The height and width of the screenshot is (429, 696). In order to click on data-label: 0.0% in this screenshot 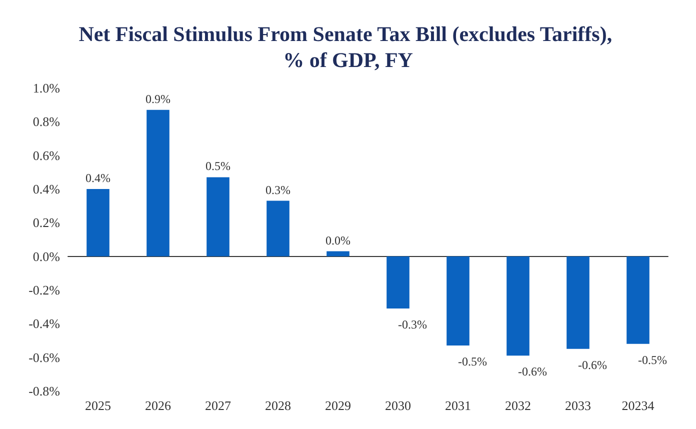, I will do `click(338, 240)`.